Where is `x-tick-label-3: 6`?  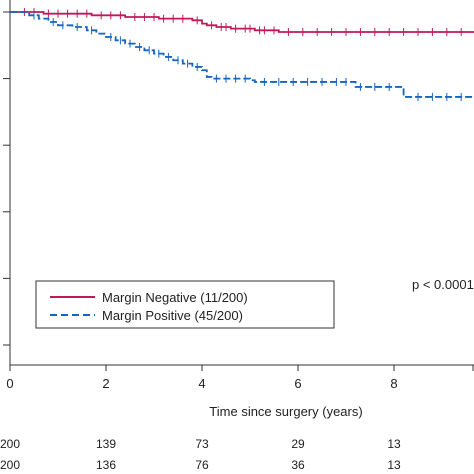 x-tick-label-3: 6 is located at coordinates (297, 383).